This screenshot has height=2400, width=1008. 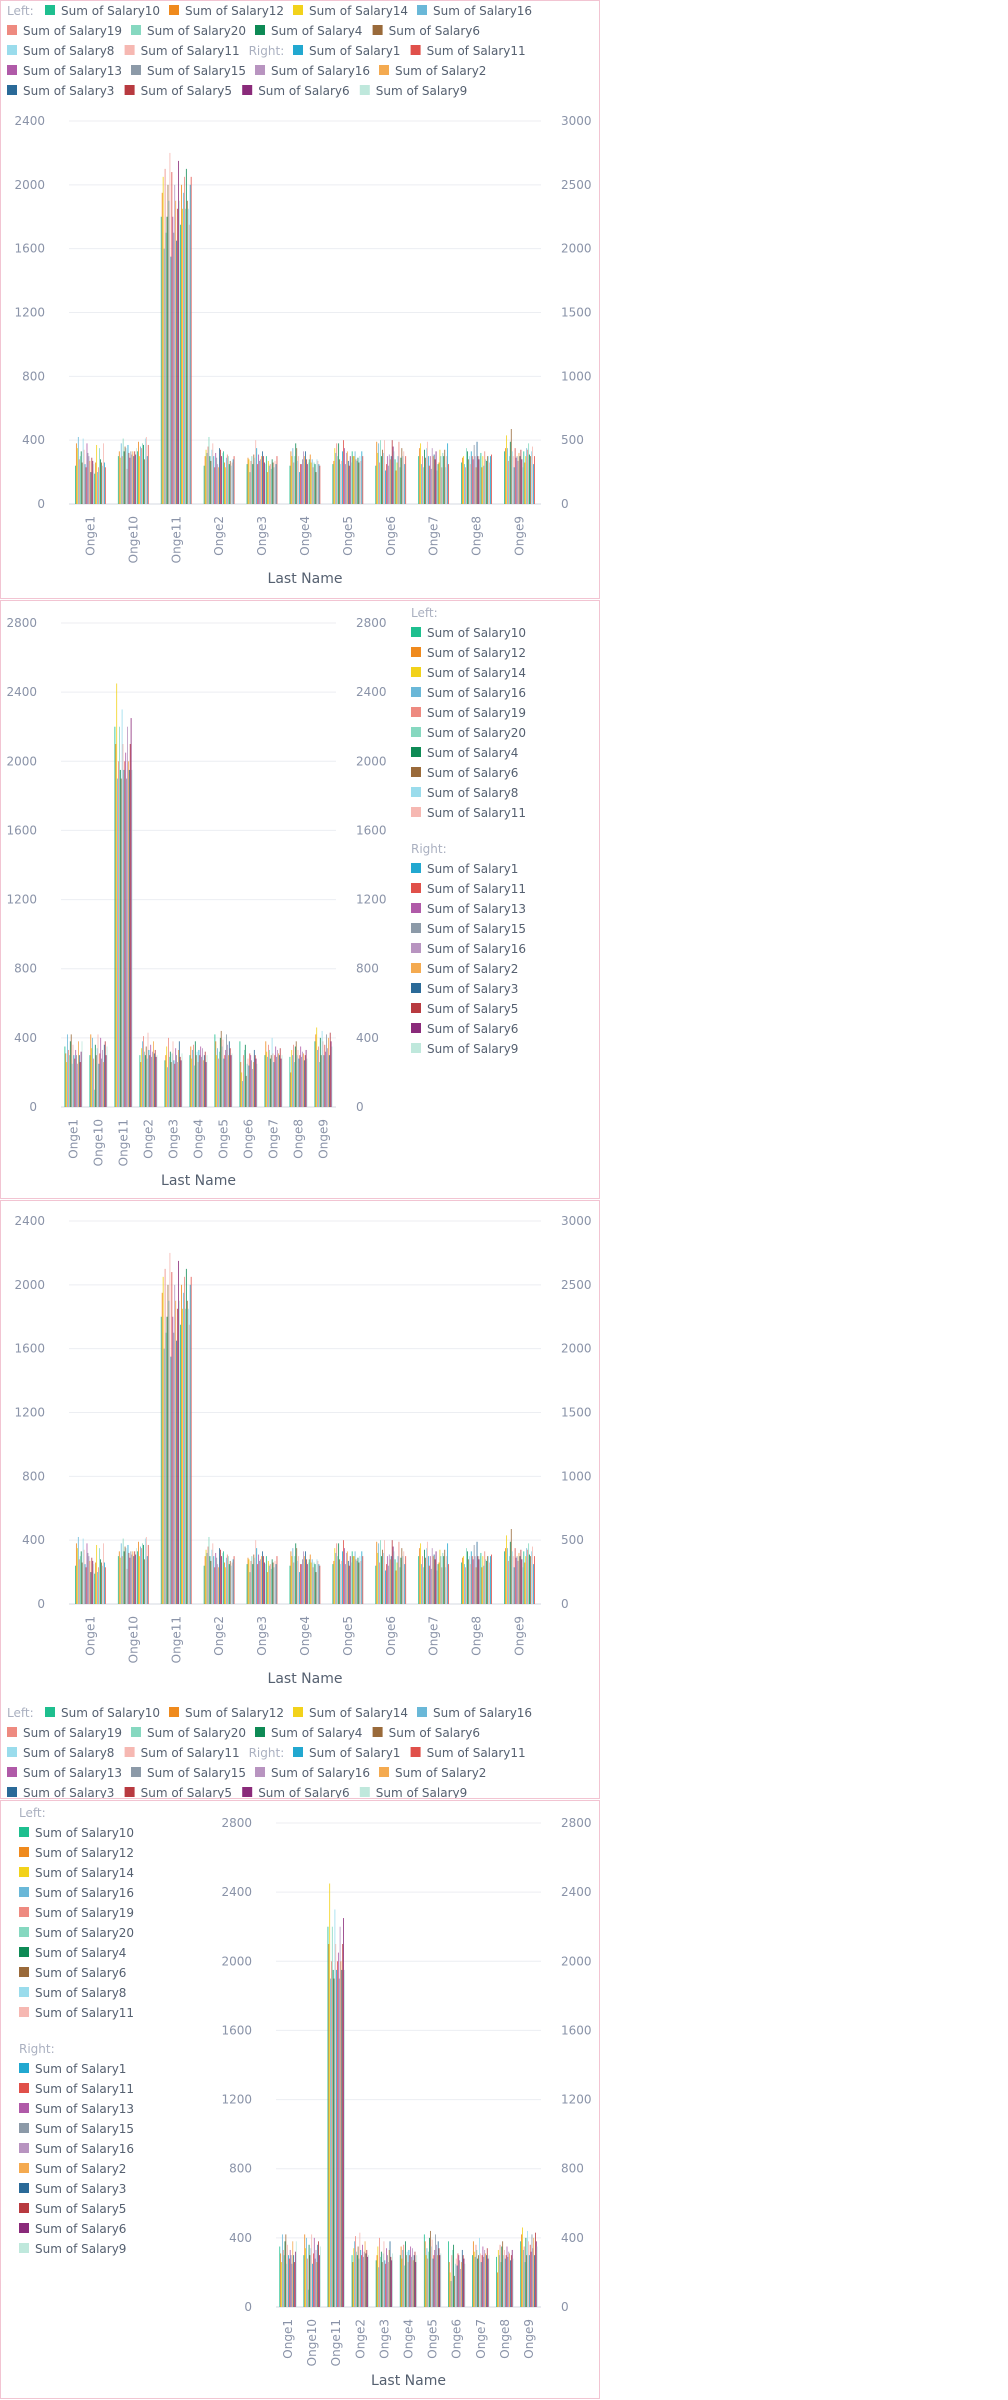 What do you see at coordinates (476, 1753) in the screenshot?
I see `legend-item-right-1: Sum of Salary11` at bounding box center [476, 1753].